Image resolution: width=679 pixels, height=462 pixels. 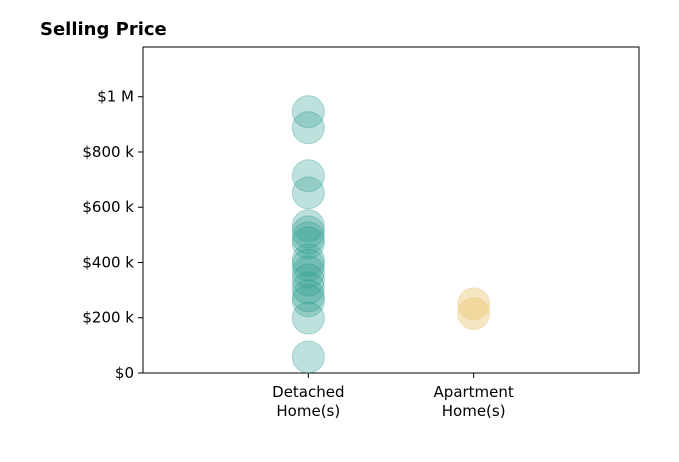 What do you see at coordinates (474, 401) in the screenshot?
I see `x-tick-label: Apartment Home(s)` at bounding box center [474, 401].